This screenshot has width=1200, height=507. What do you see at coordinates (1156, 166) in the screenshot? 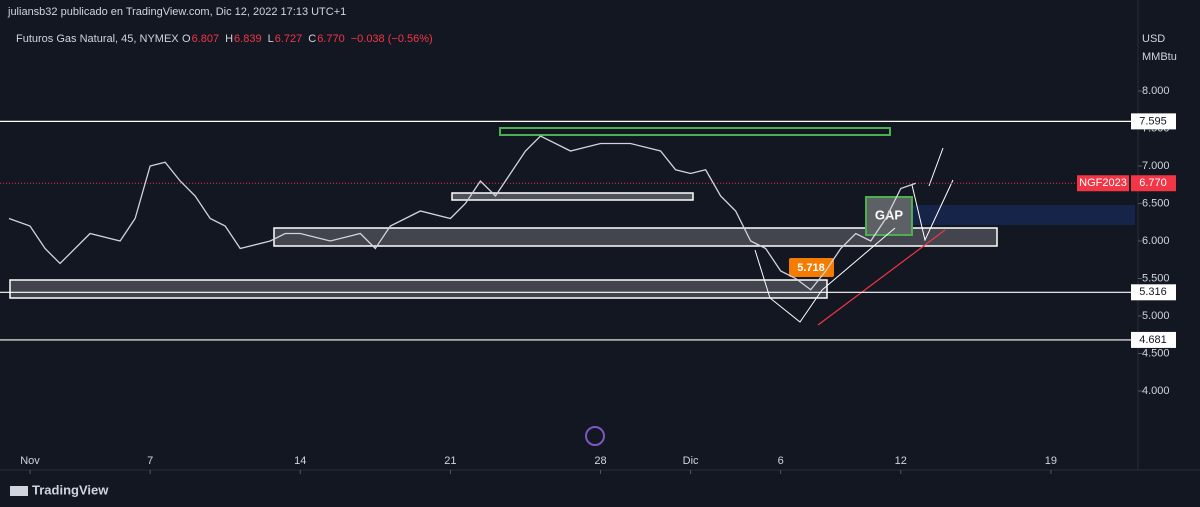
I see `y-tick-label: 7.000` at bounding box center [1156, 166].